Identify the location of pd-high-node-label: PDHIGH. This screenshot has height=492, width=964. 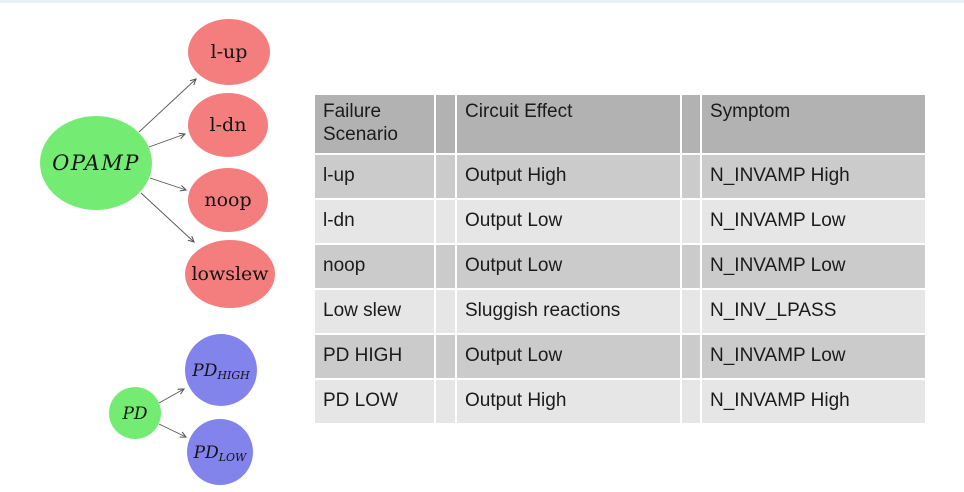
(220, 371).